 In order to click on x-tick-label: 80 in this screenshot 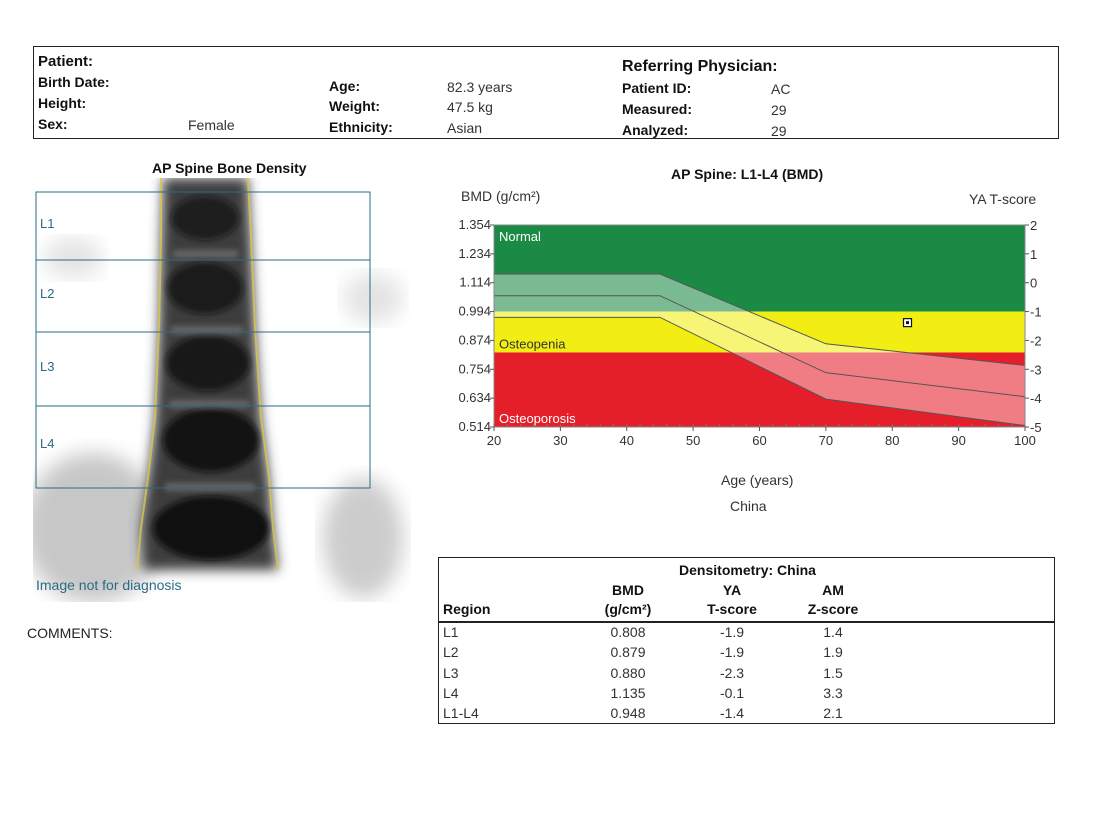, I will do `click(892, 440)`.